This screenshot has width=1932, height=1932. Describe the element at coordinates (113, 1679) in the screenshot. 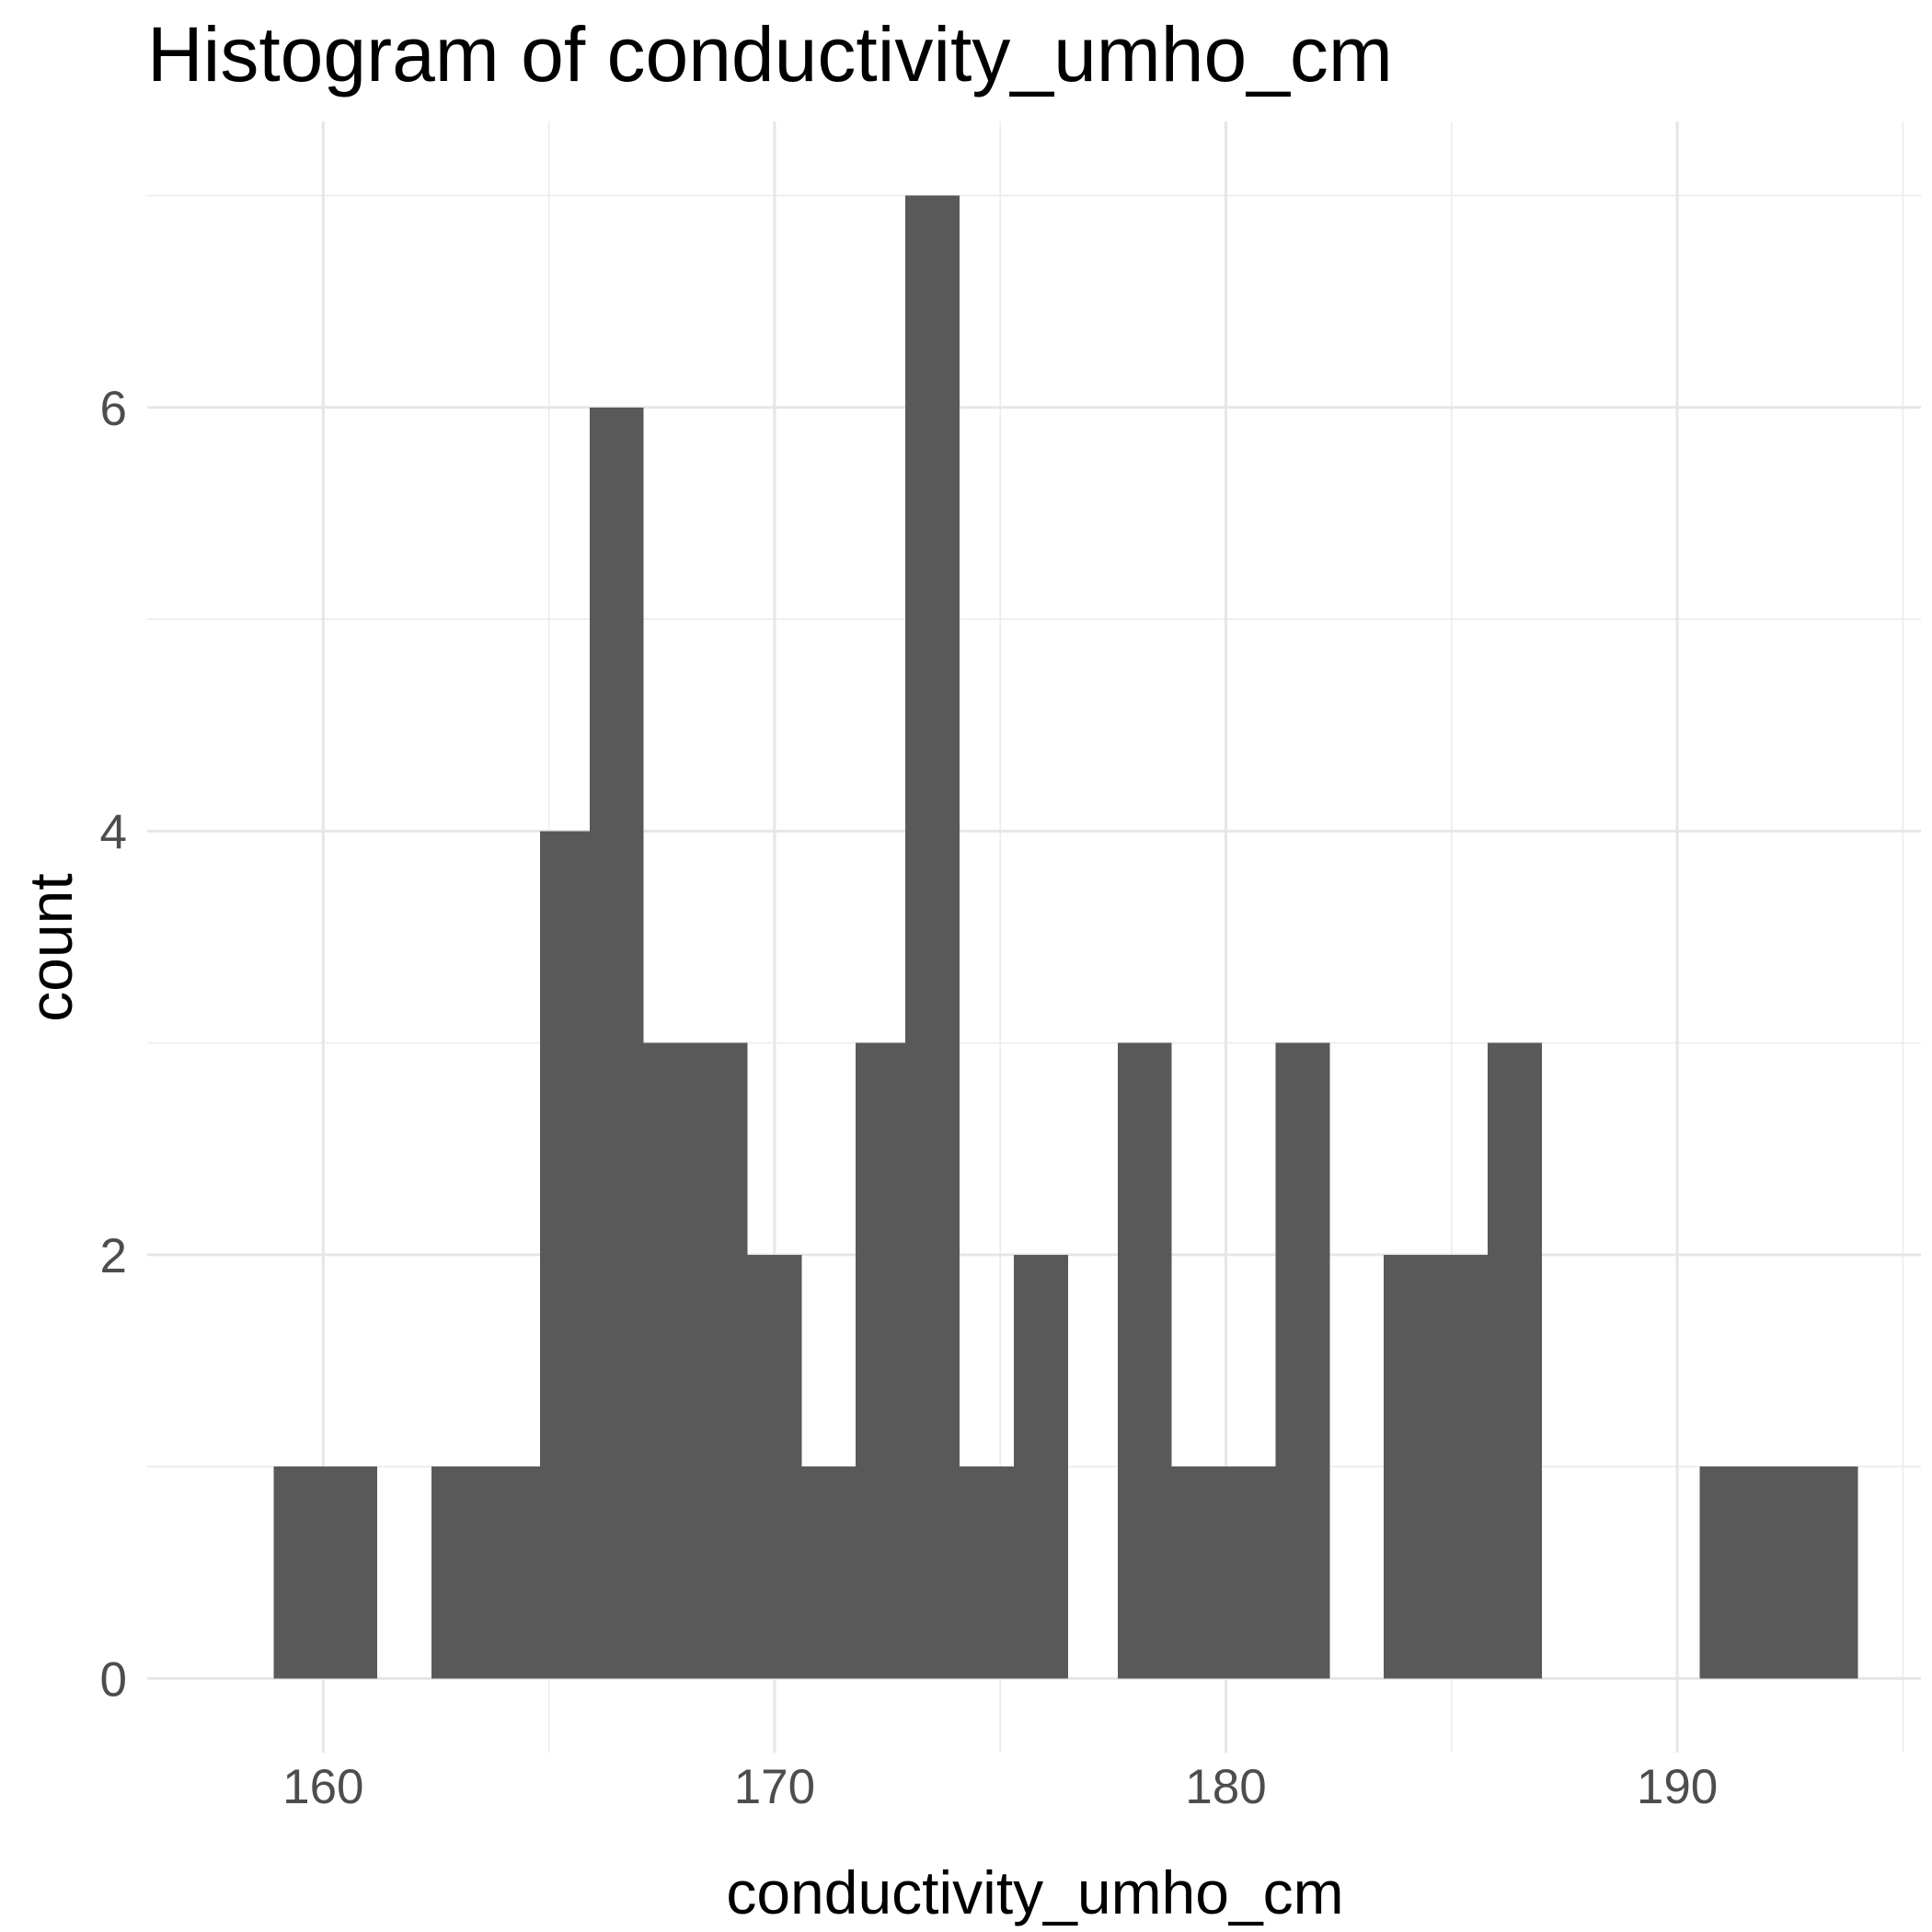

I see `y-tick-label: 0` at that location.